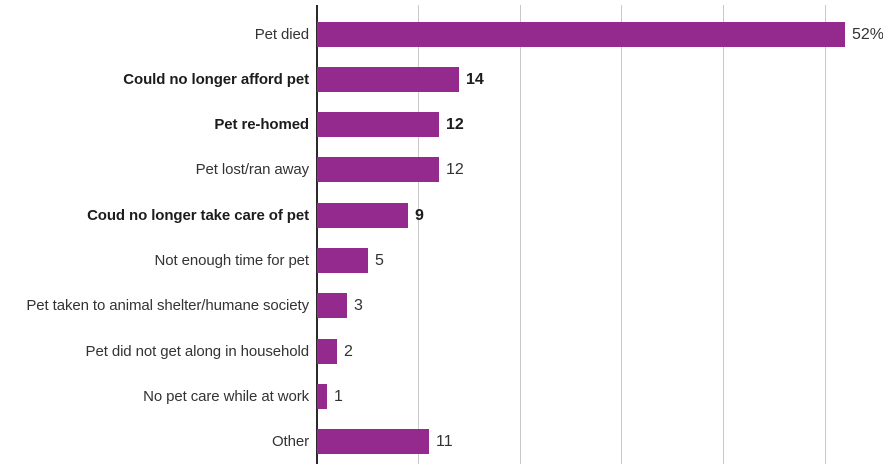 This screenshot has width=883, height=464. I want to click on category-label: No pet care while at work, so click(226, 396).